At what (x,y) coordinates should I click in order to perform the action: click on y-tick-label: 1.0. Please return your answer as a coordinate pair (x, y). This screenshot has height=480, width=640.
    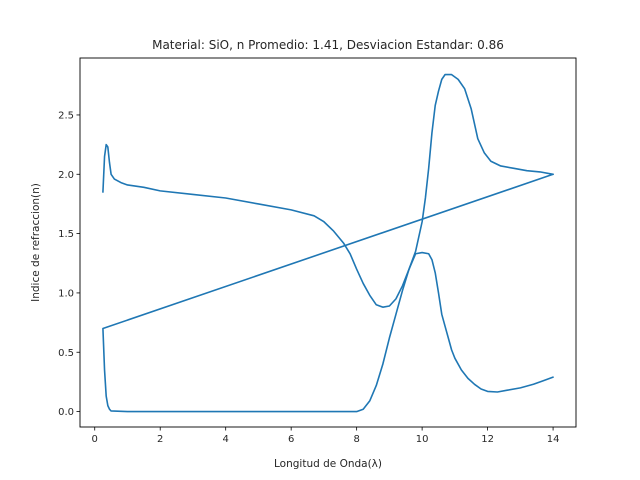
    Looking at the image, I should click on (66, 293).